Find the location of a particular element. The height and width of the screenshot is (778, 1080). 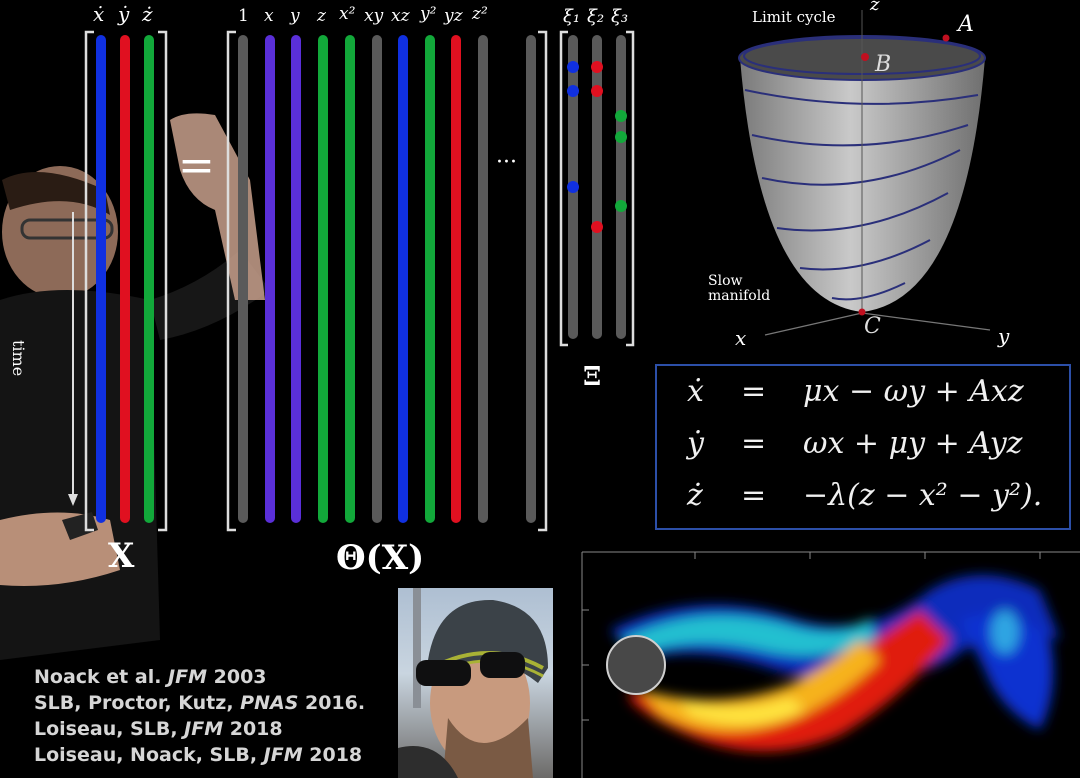

y-axis-label: y is located at coordinates (1004, 336).